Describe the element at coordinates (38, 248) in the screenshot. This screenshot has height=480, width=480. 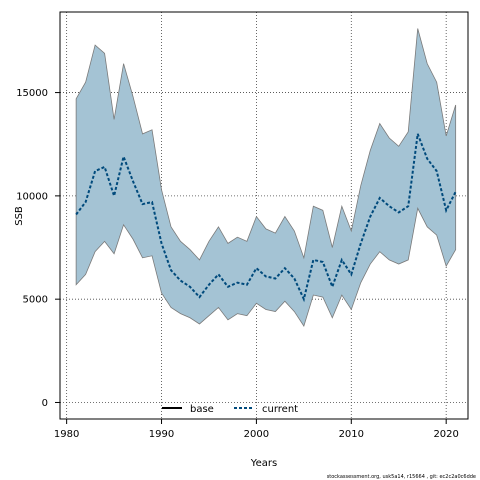
I see `y-axis: 0 5000 10000 15000` at that location.